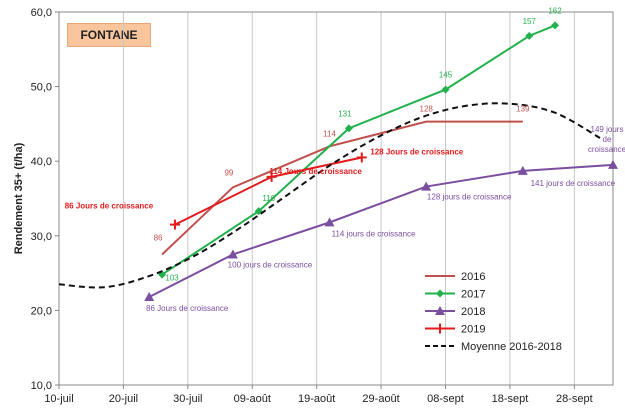 The height and width of the screenshot is (413, 625). Describe the element at coordinates (268, 191) in the screenshot. I see `series-2019` at that location.